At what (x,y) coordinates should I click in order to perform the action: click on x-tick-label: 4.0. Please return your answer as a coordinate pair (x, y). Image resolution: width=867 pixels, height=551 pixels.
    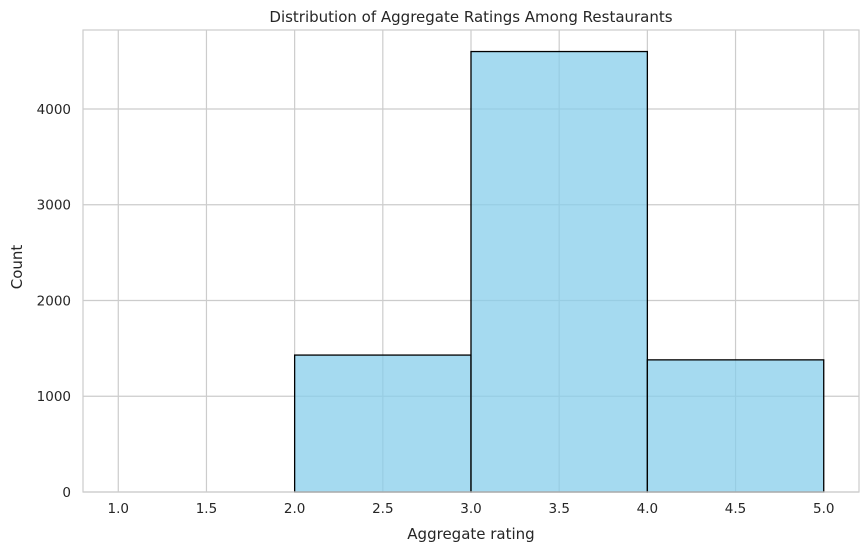
    Looking at the image, I should click on (647, 509).